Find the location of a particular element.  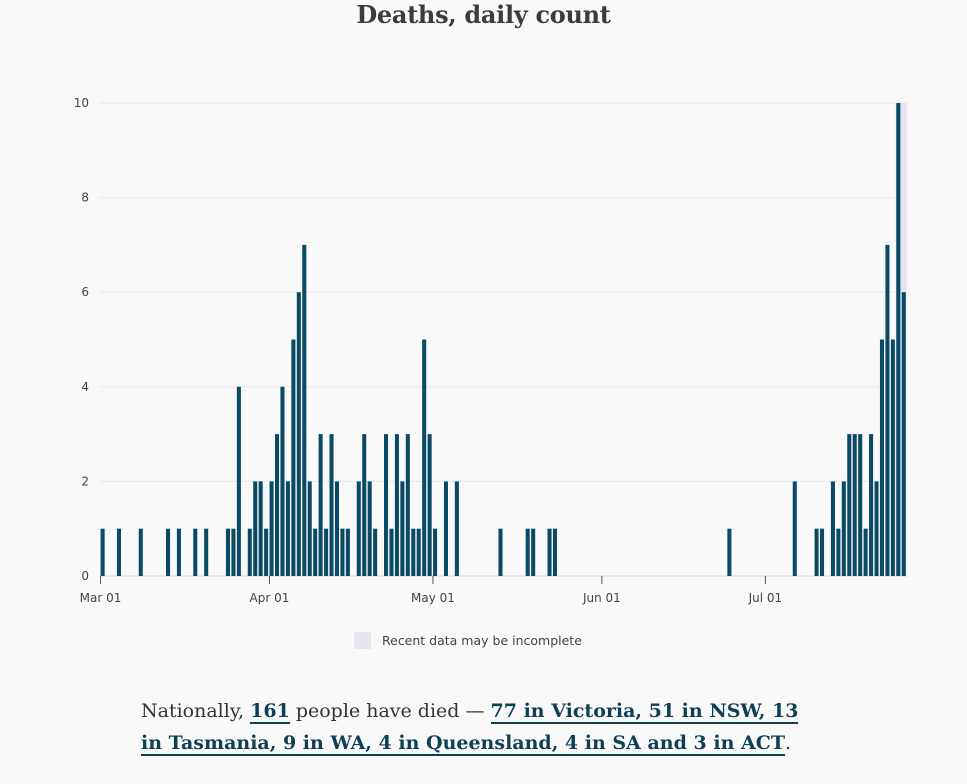

y-tick-label: 0 is located at coordinates (85, 576).